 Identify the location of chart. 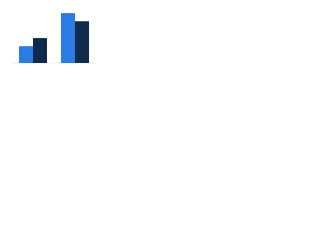
(50, 35).